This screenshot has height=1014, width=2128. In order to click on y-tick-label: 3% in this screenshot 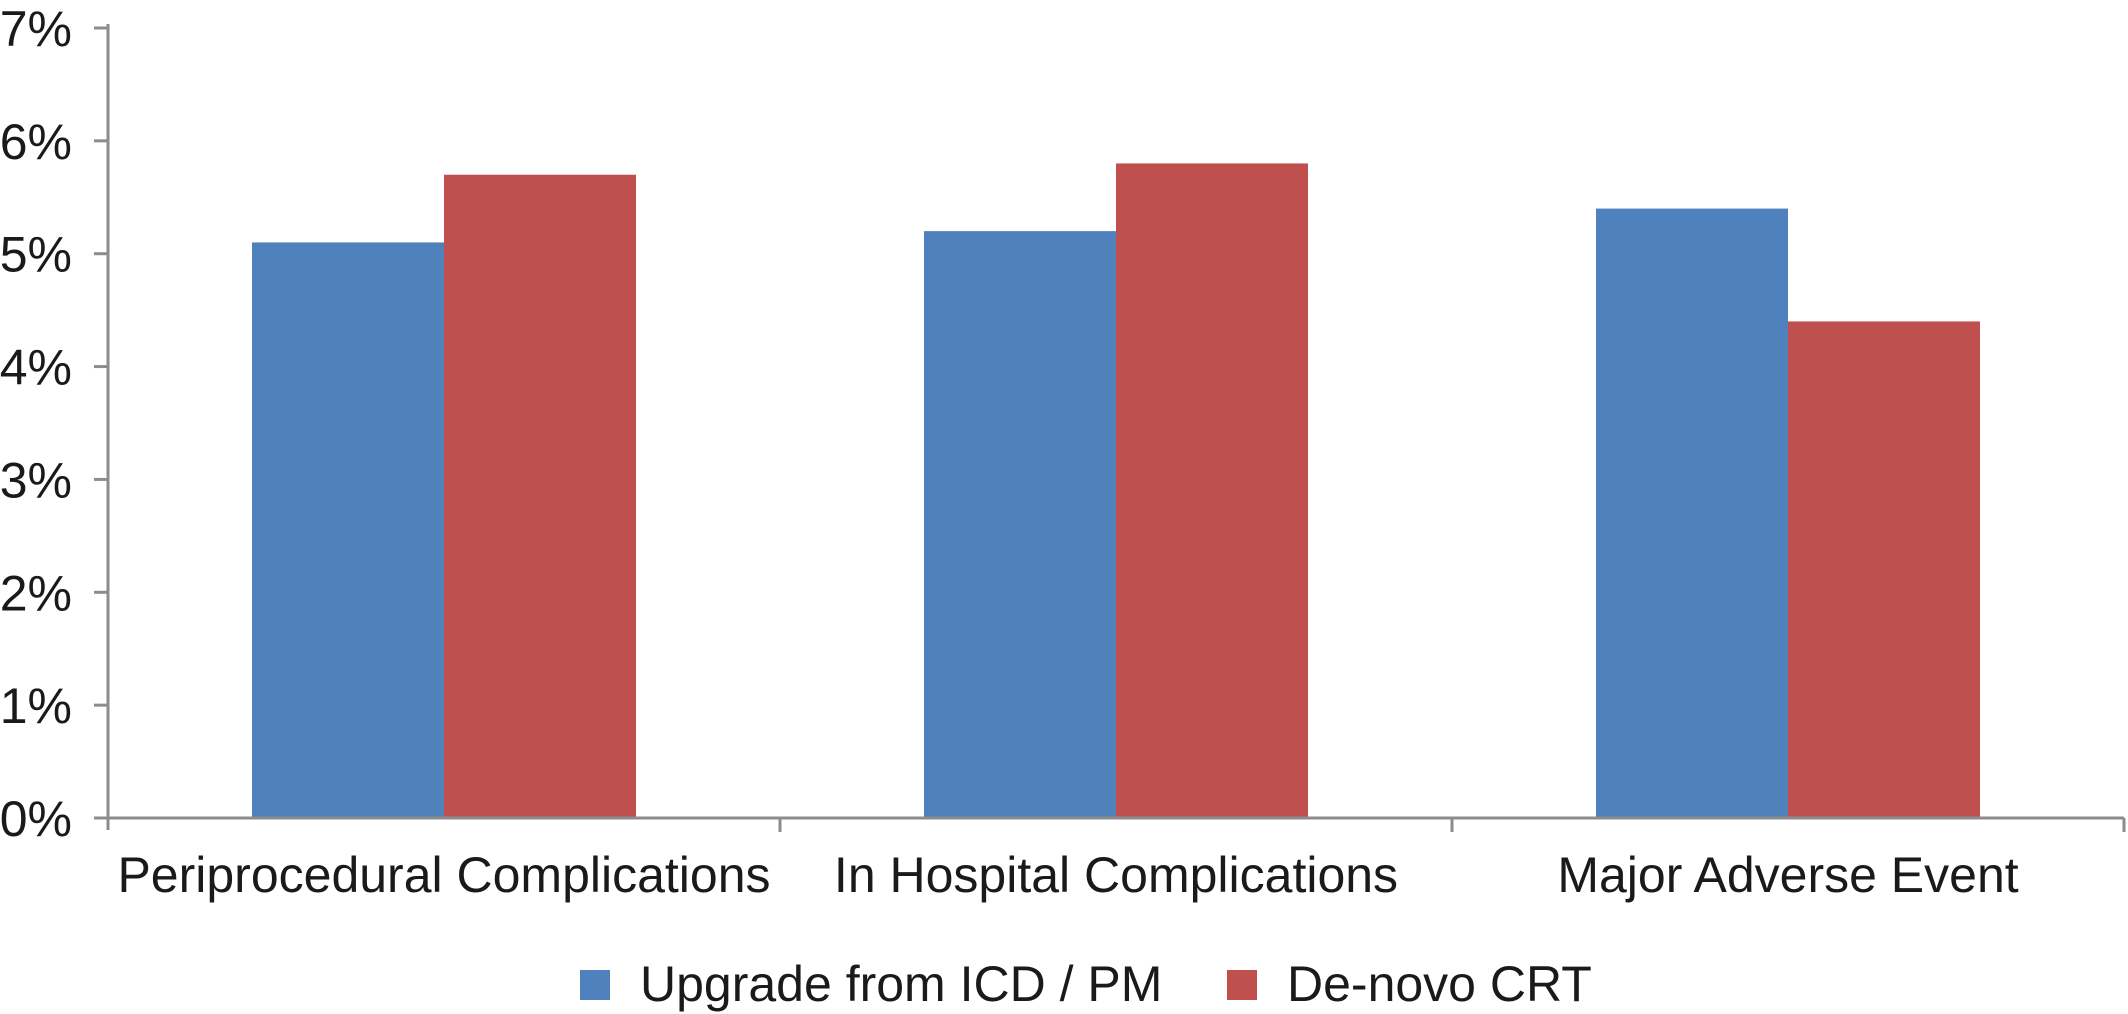, I will do `click(36, 480)`.